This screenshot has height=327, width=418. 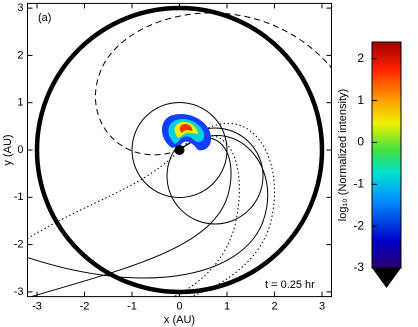 What do you see at coordinates (274, 307) in the screenshot?
I see `x-tick-label: 2` at bounding box center [274, 307].